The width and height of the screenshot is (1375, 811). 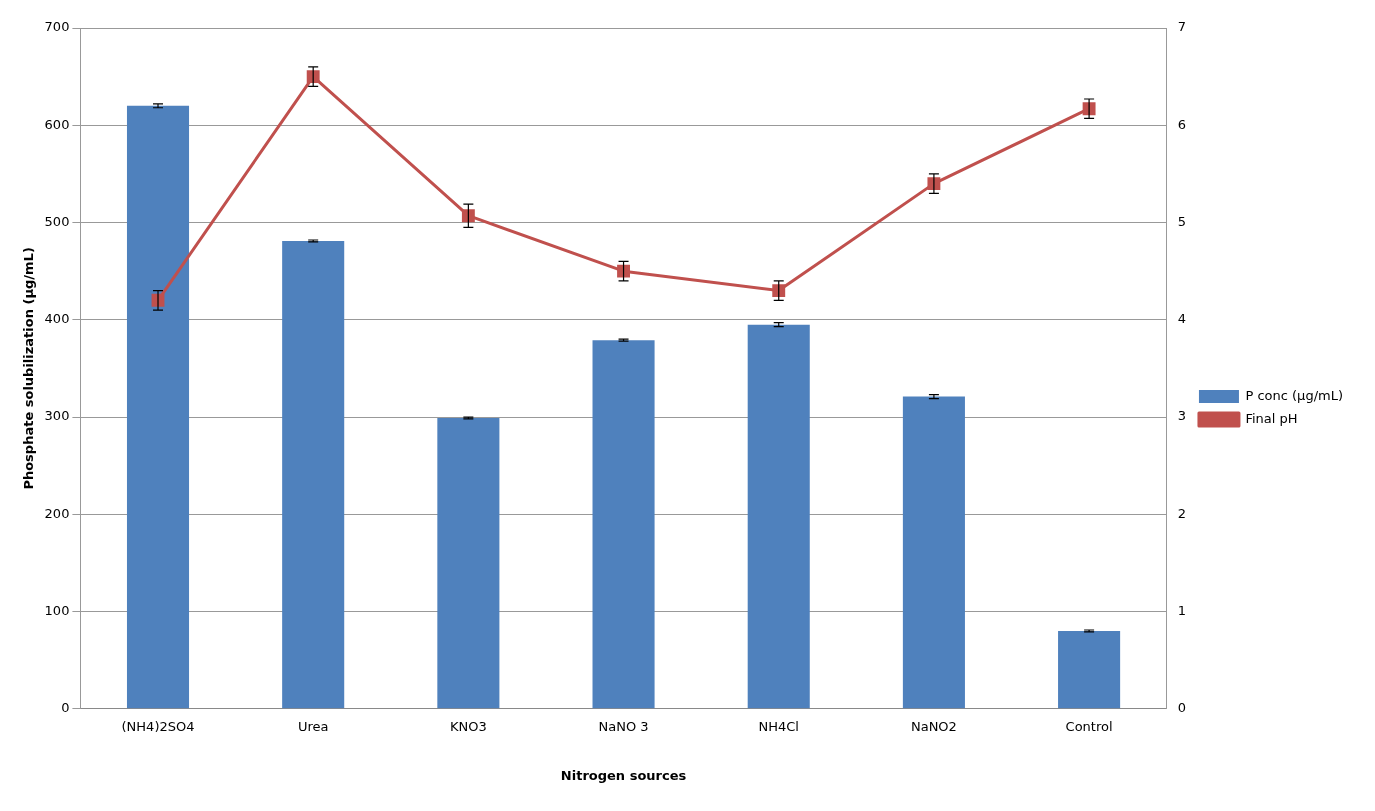 What do you see at coordinates (1089, 726) in the screenshot?
I see `x-tick-label: Control` at bounding box center [1089, 726].